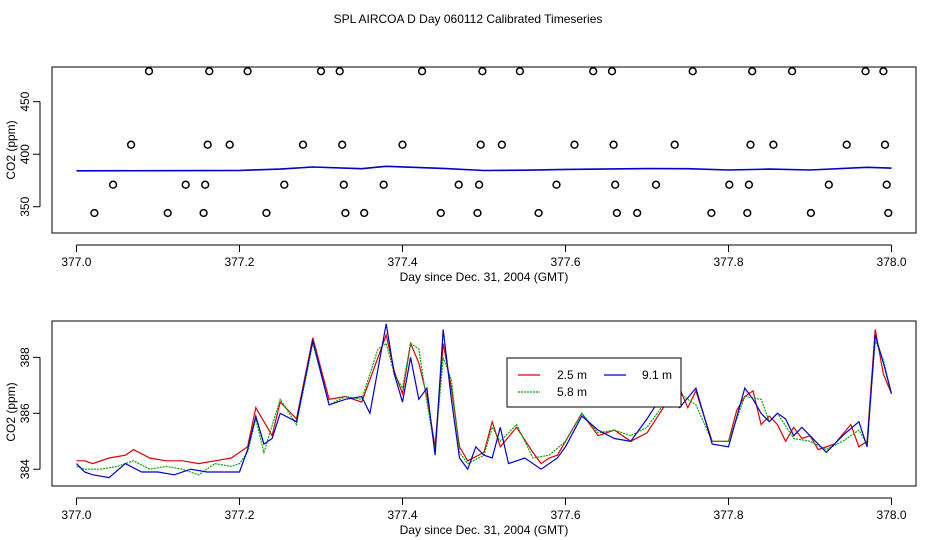  I want to click on top-co2-line, so click(484, 168).